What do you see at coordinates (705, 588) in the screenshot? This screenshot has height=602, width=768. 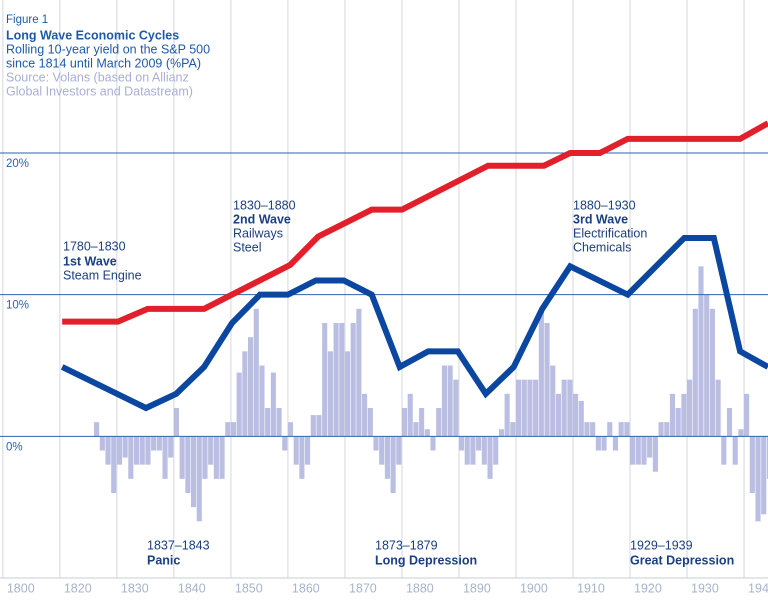 I see `x-tick-label: 1930` at bounding box center [705, 588].